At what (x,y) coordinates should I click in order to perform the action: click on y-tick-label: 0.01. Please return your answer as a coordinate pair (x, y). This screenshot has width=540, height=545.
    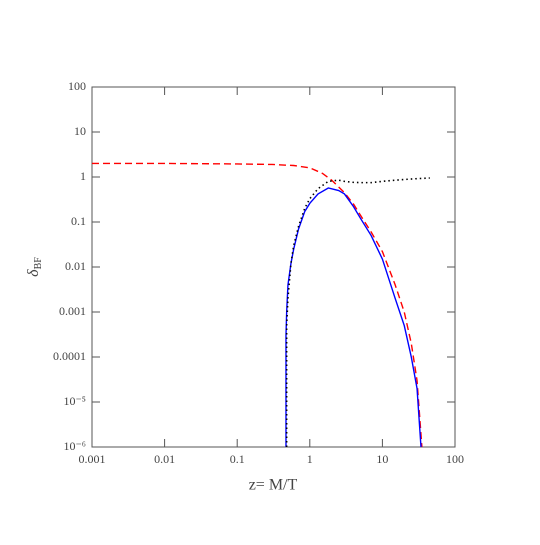
    Looking at the image, I should click on (75, 266).